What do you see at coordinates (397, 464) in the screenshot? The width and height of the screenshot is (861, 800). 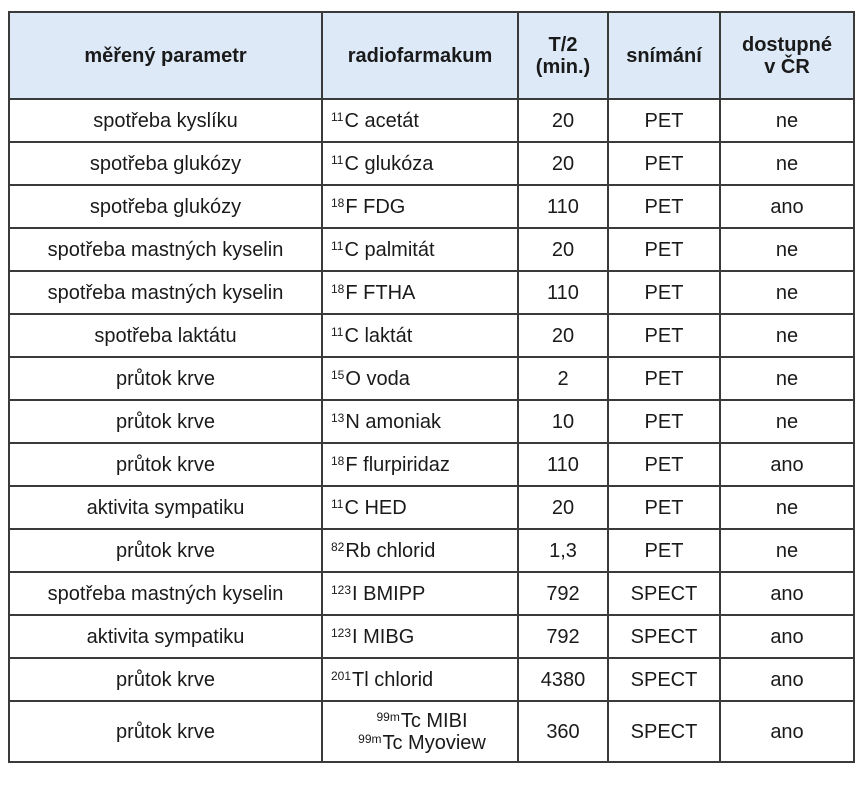 I see `radiopharm-name: F flurpiridaz` at bounding box center [397, 464].